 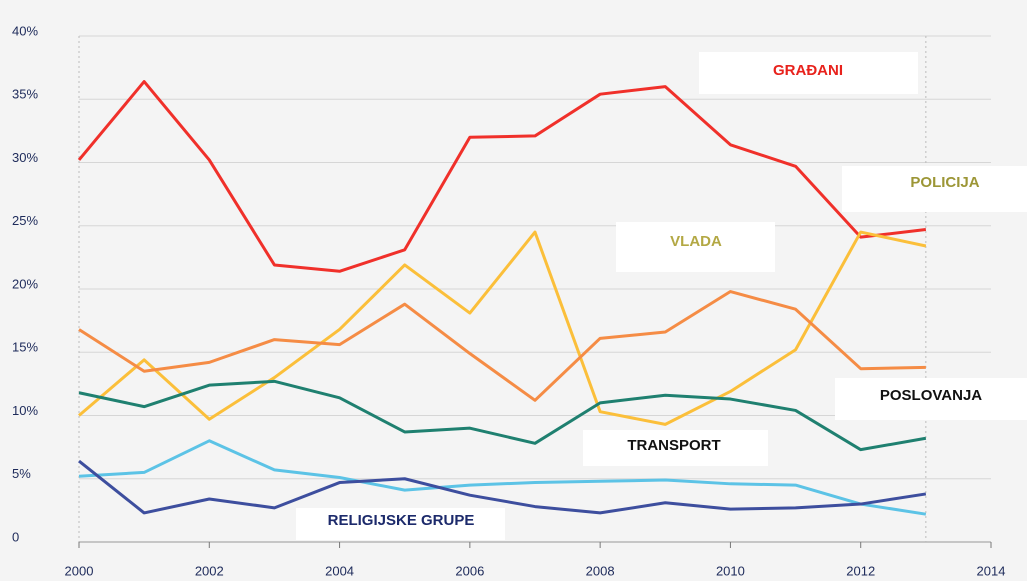 What do you see at coordinates (600, 570) in the screenshot?
I see `x-tick-label: 2008` at bounding box center [600, 570].